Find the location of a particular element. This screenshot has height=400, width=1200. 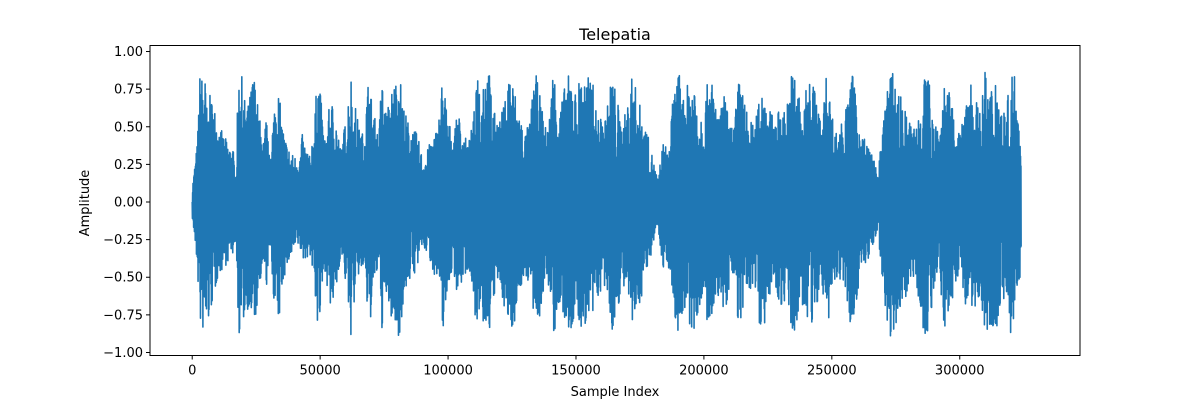

y-tick-label: 1.00 is located at coordinates (128, 52).